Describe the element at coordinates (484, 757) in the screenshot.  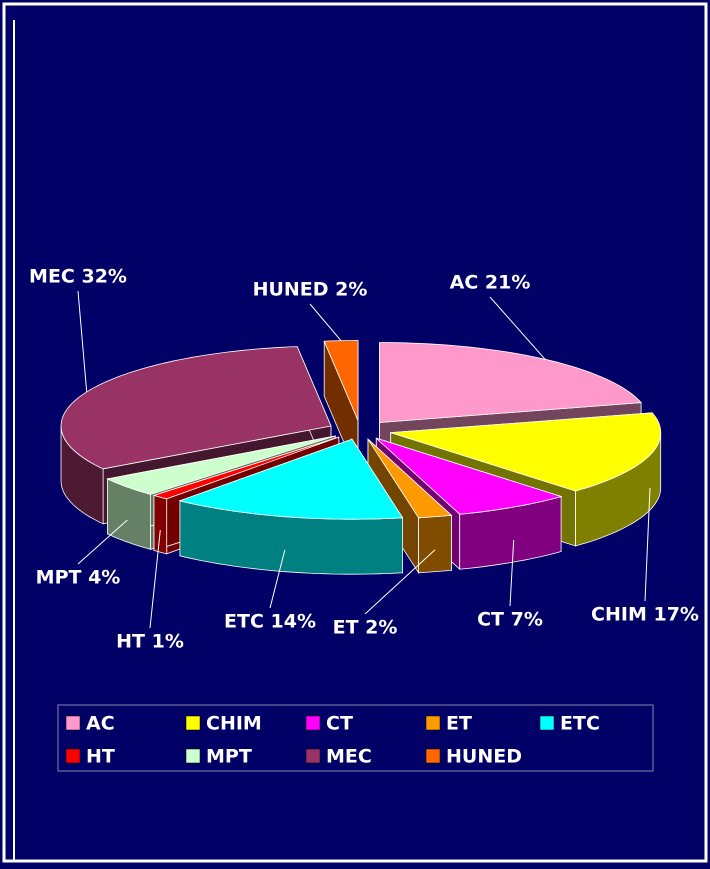
I see `legend-label: HUNED` at that location.